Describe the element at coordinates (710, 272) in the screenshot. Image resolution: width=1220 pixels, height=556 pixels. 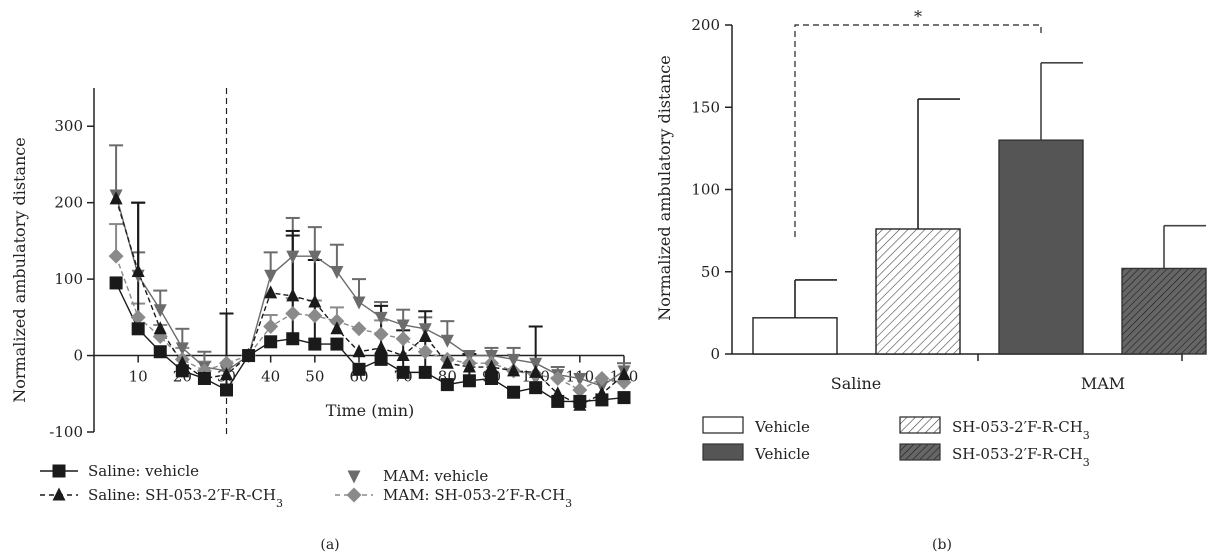
I see `y-tick-label: 50` at that location.